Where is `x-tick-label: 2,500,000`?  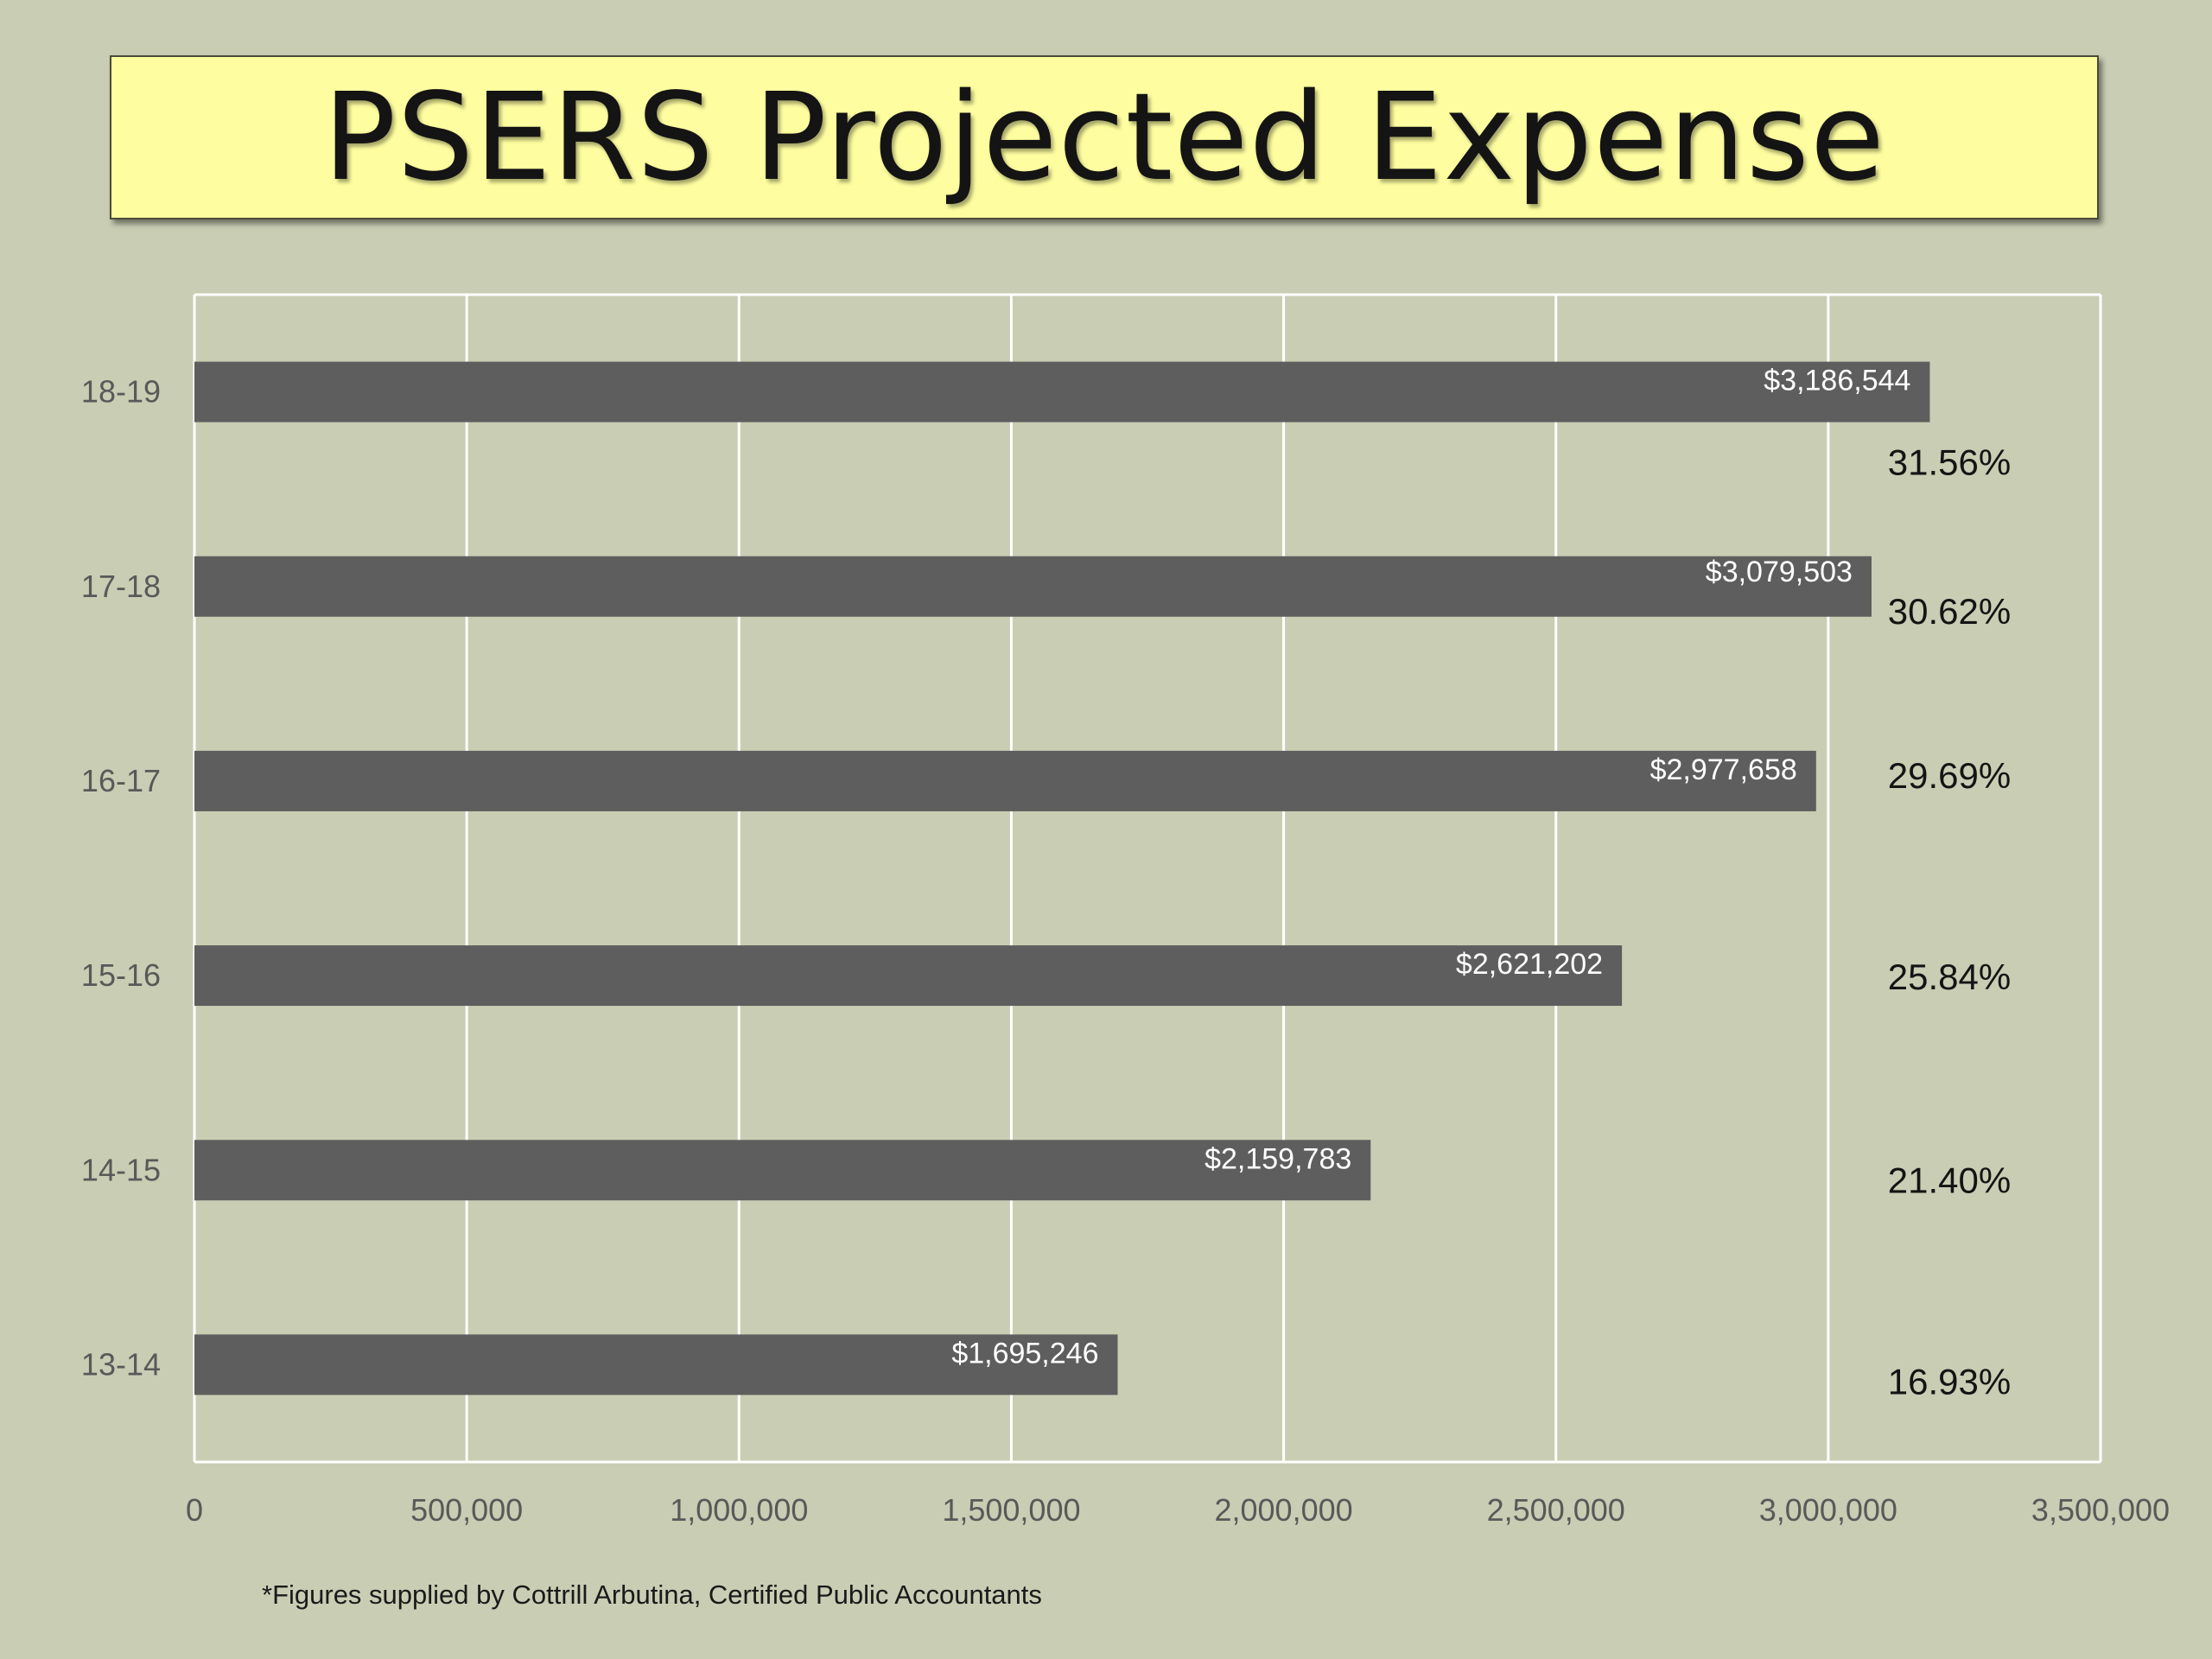 x-tick-label: 2,500,000 is located at coordinates (1556, 1510).